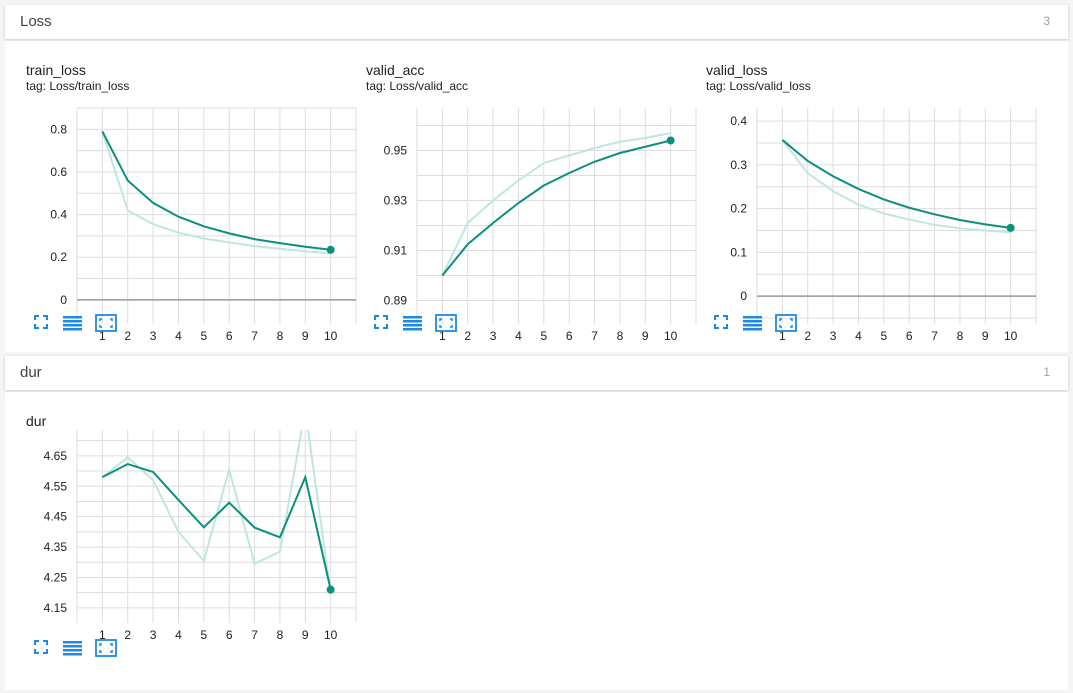 This screenshot has width=1073, height=693. I want to click on group-count: 3, so click(1046, 21).